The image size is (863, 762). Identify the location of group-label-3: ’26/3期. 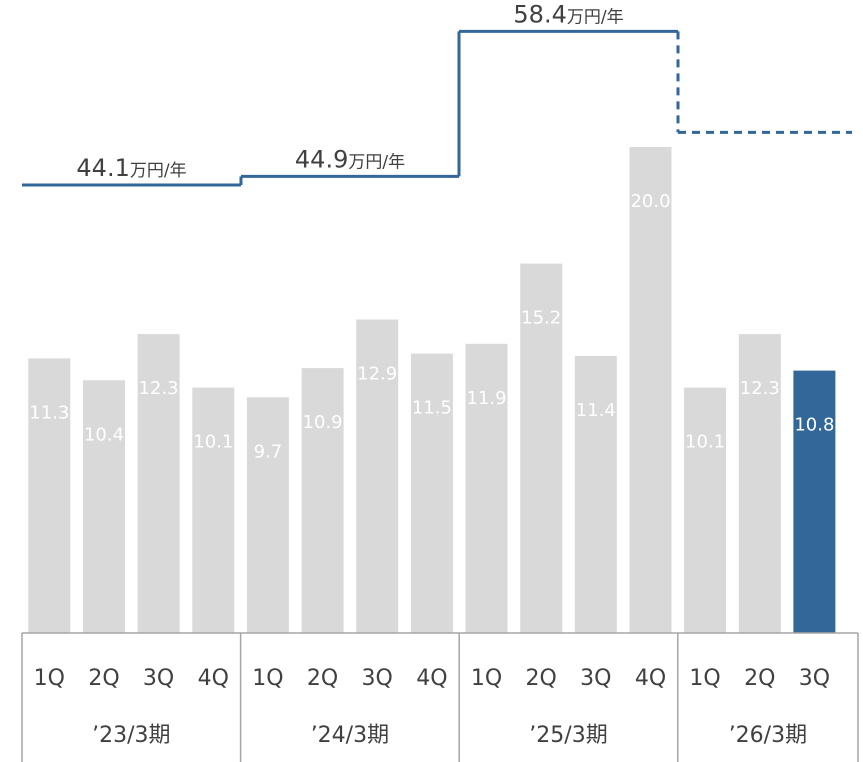
(768, 735).